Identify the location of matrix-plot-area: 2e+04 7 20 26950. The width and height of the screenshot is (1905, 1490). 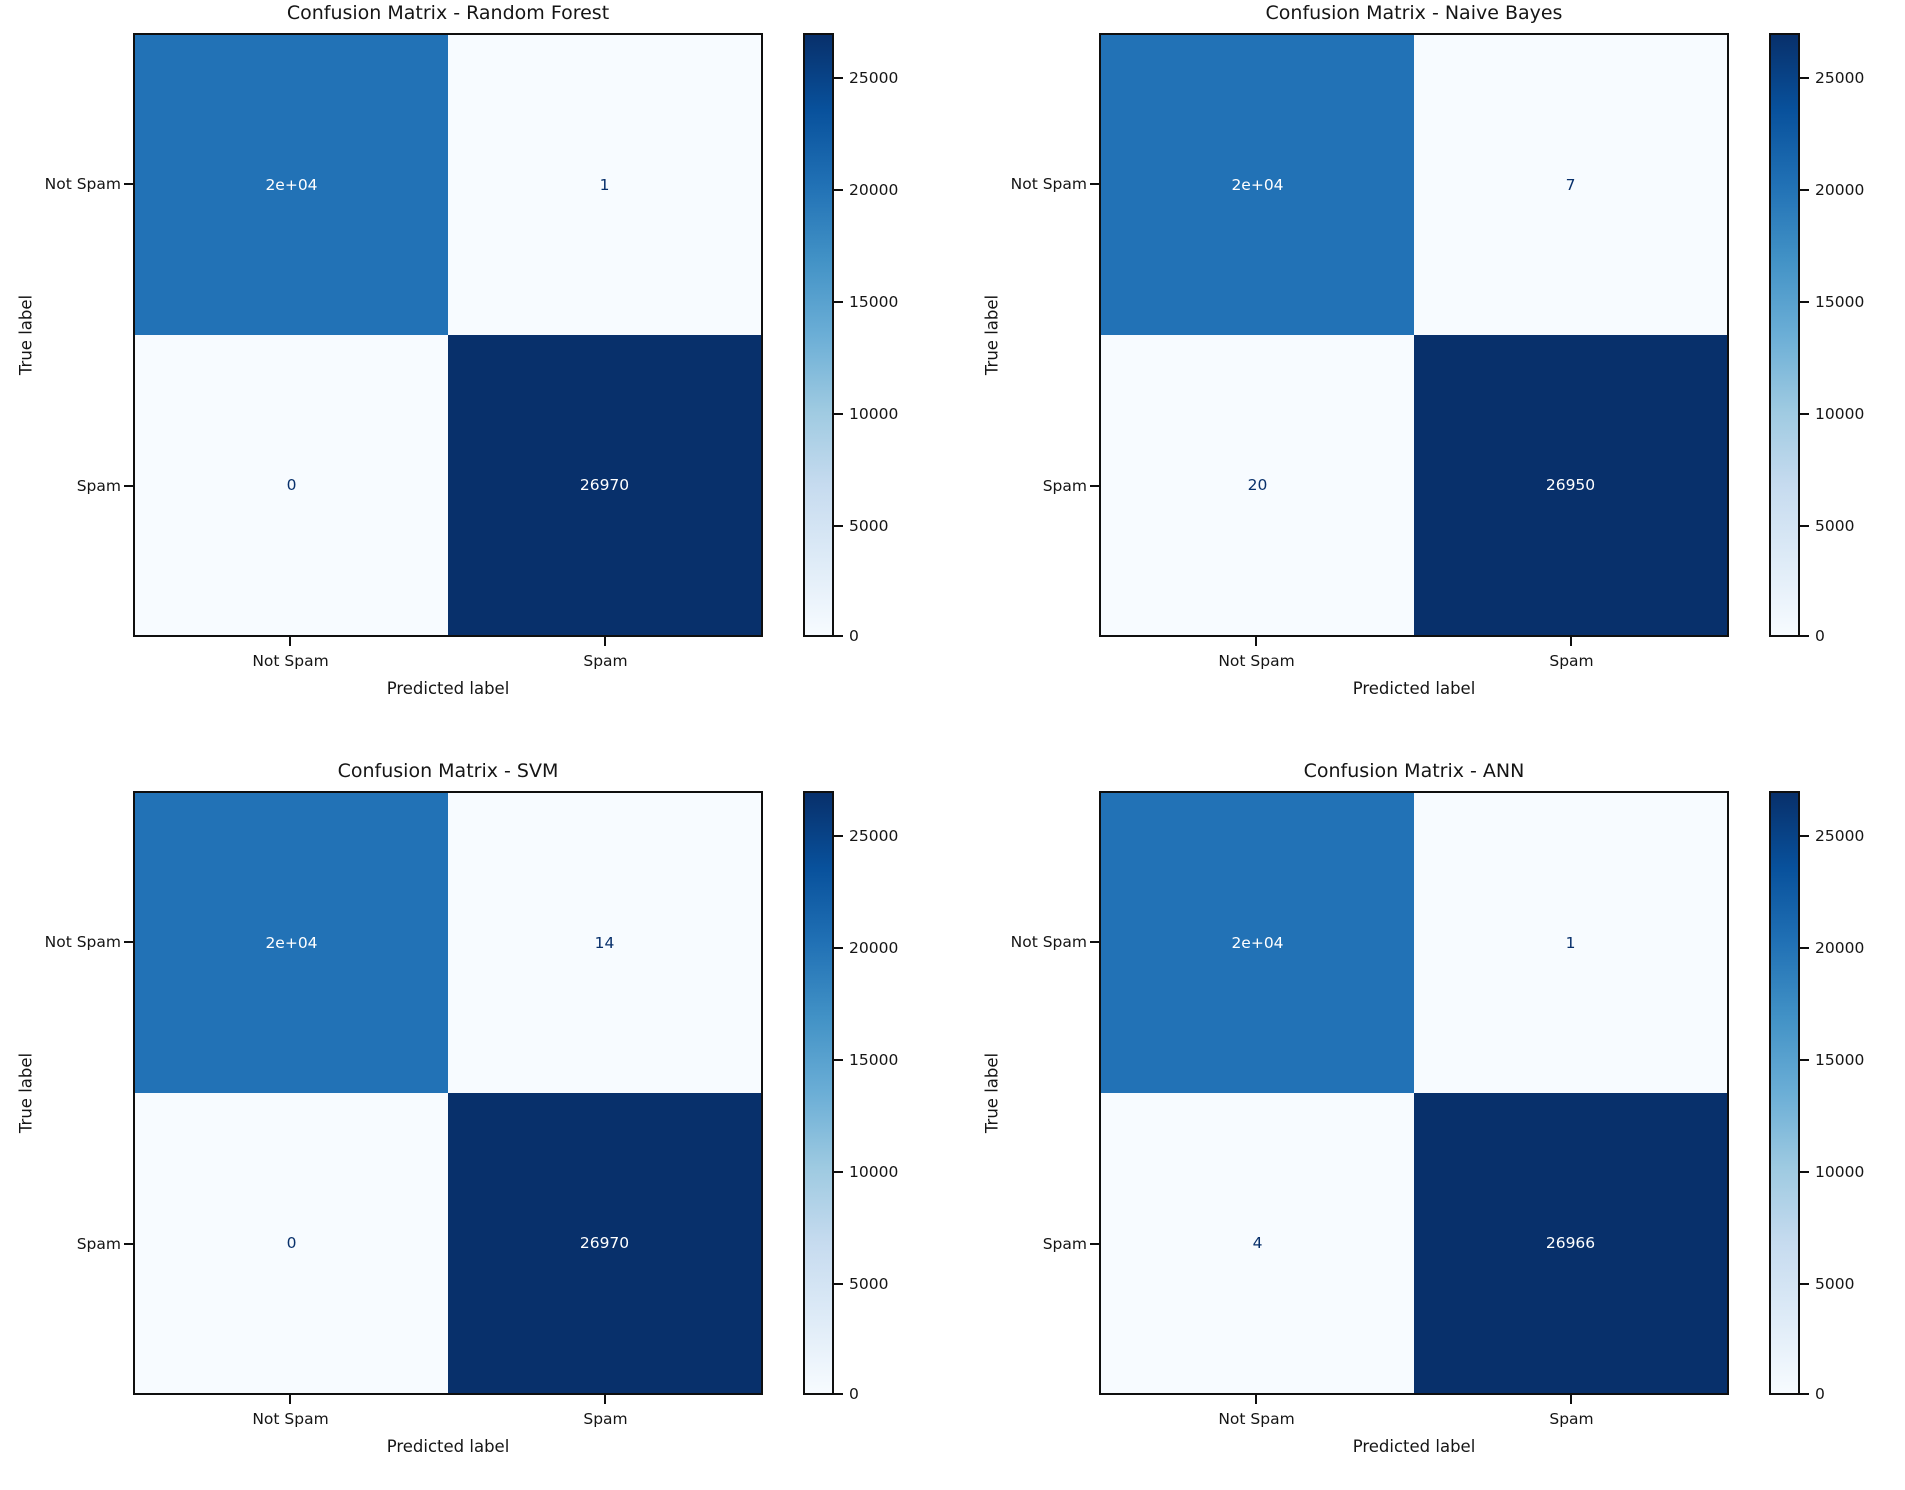
(1414, 335).